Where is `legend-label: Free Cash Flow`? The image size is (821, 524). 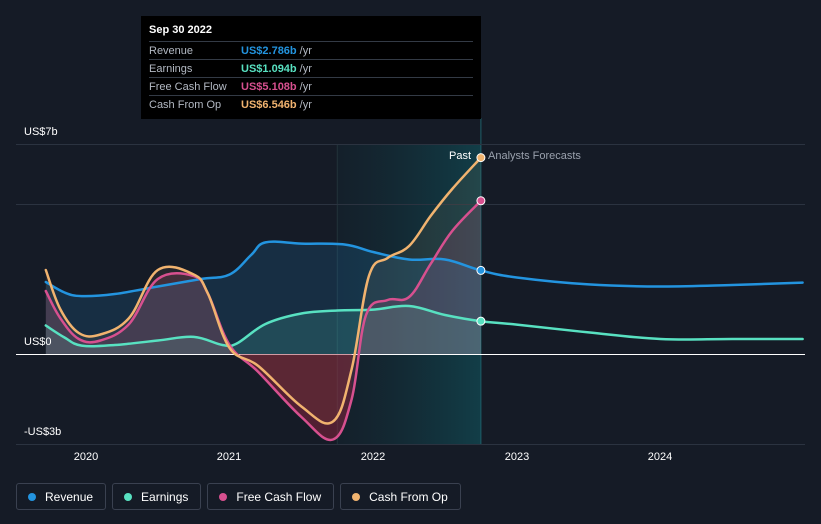
legend-label: Free Cash Flow is located at coordinates (279, 496).